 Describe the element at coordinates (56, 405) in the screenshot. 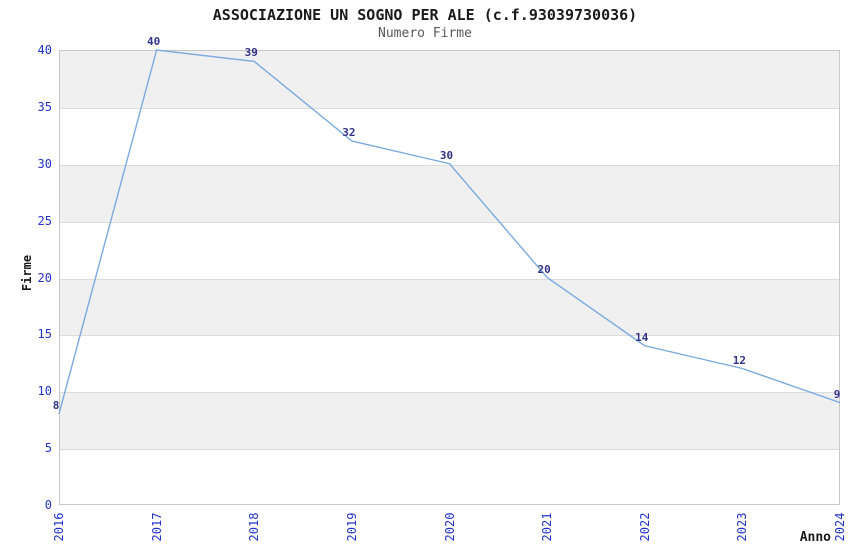

I see `data-point-label: 8` at that location.